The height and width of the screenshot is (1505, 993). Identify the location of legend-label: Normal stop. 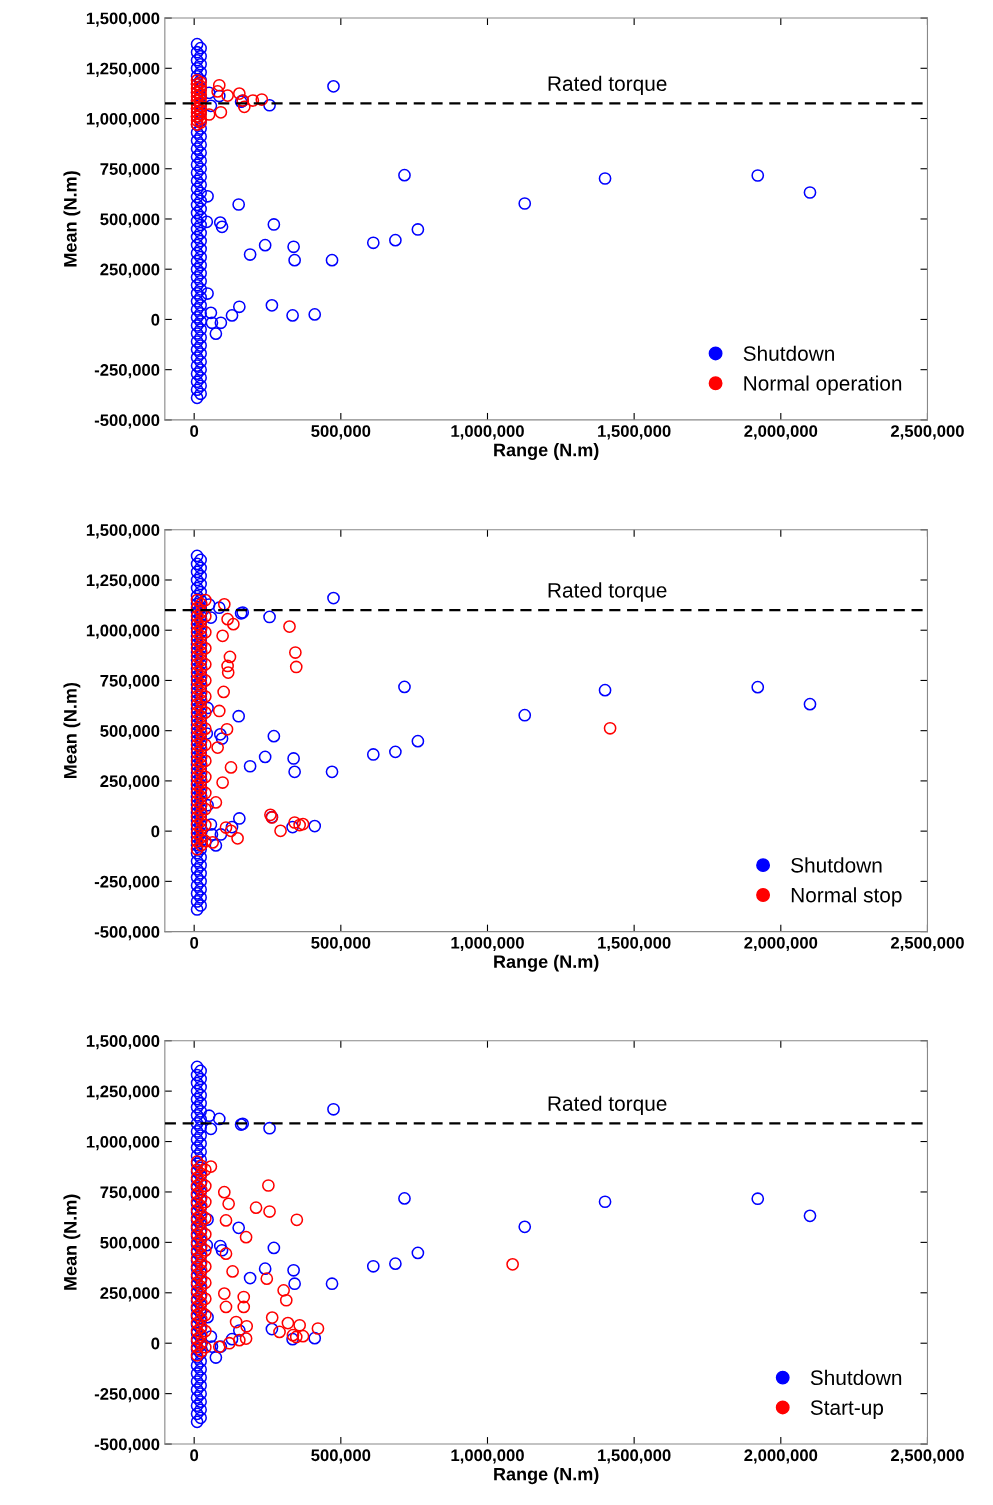
(846, 897).